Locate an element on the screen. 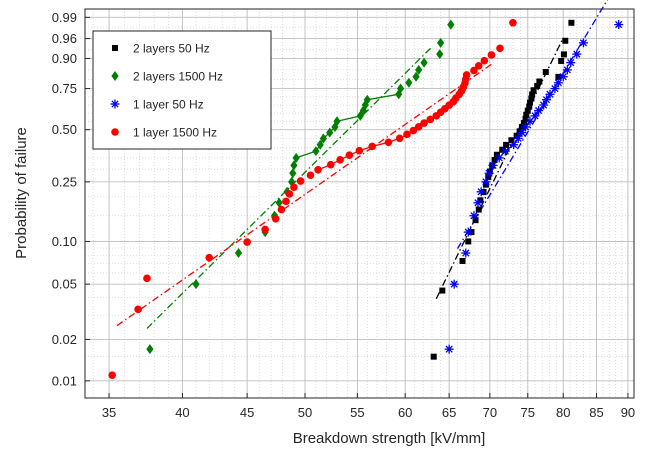 This screenshot has width=652, height=452. x-tick-label: 55 is located at coordinates (357, 412).